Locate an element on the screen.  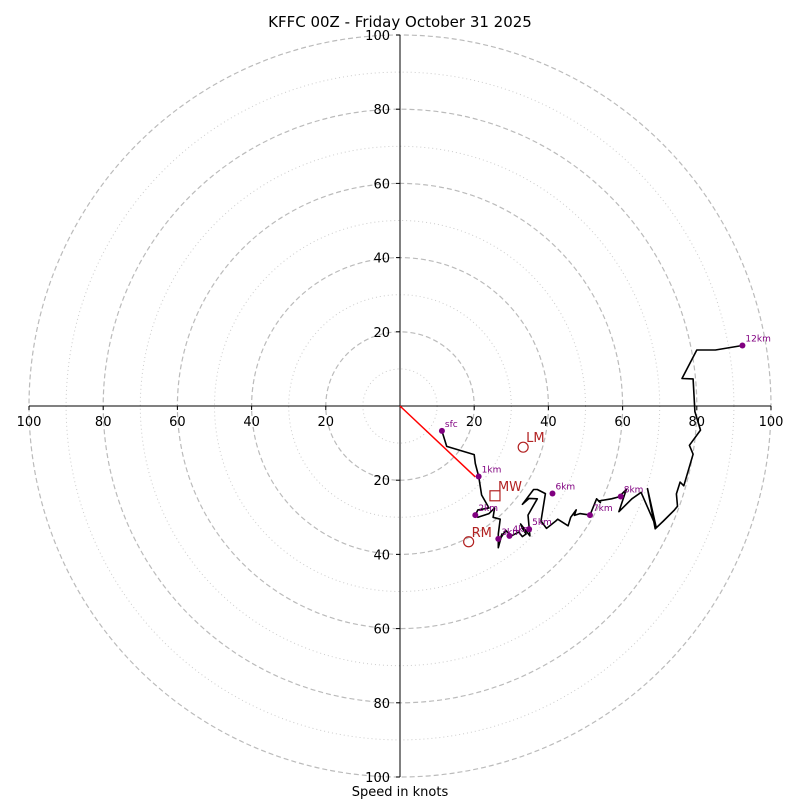
height-label-3km: 3km is located at coordinates (511, 533).